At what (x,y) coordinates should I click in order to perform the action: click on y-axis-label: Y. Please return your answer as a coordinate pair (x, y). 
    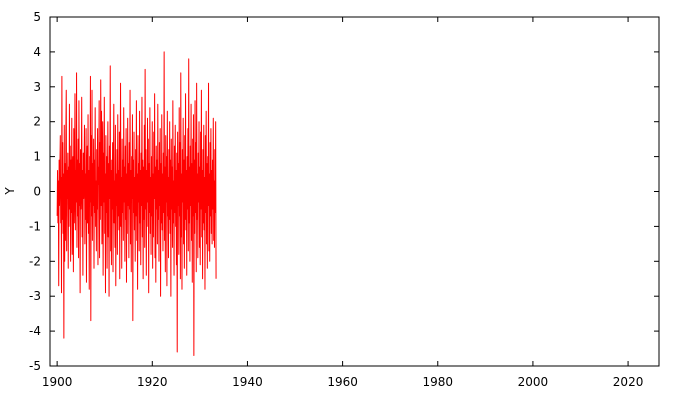
    Looking at the image, I should click on (10, 191).